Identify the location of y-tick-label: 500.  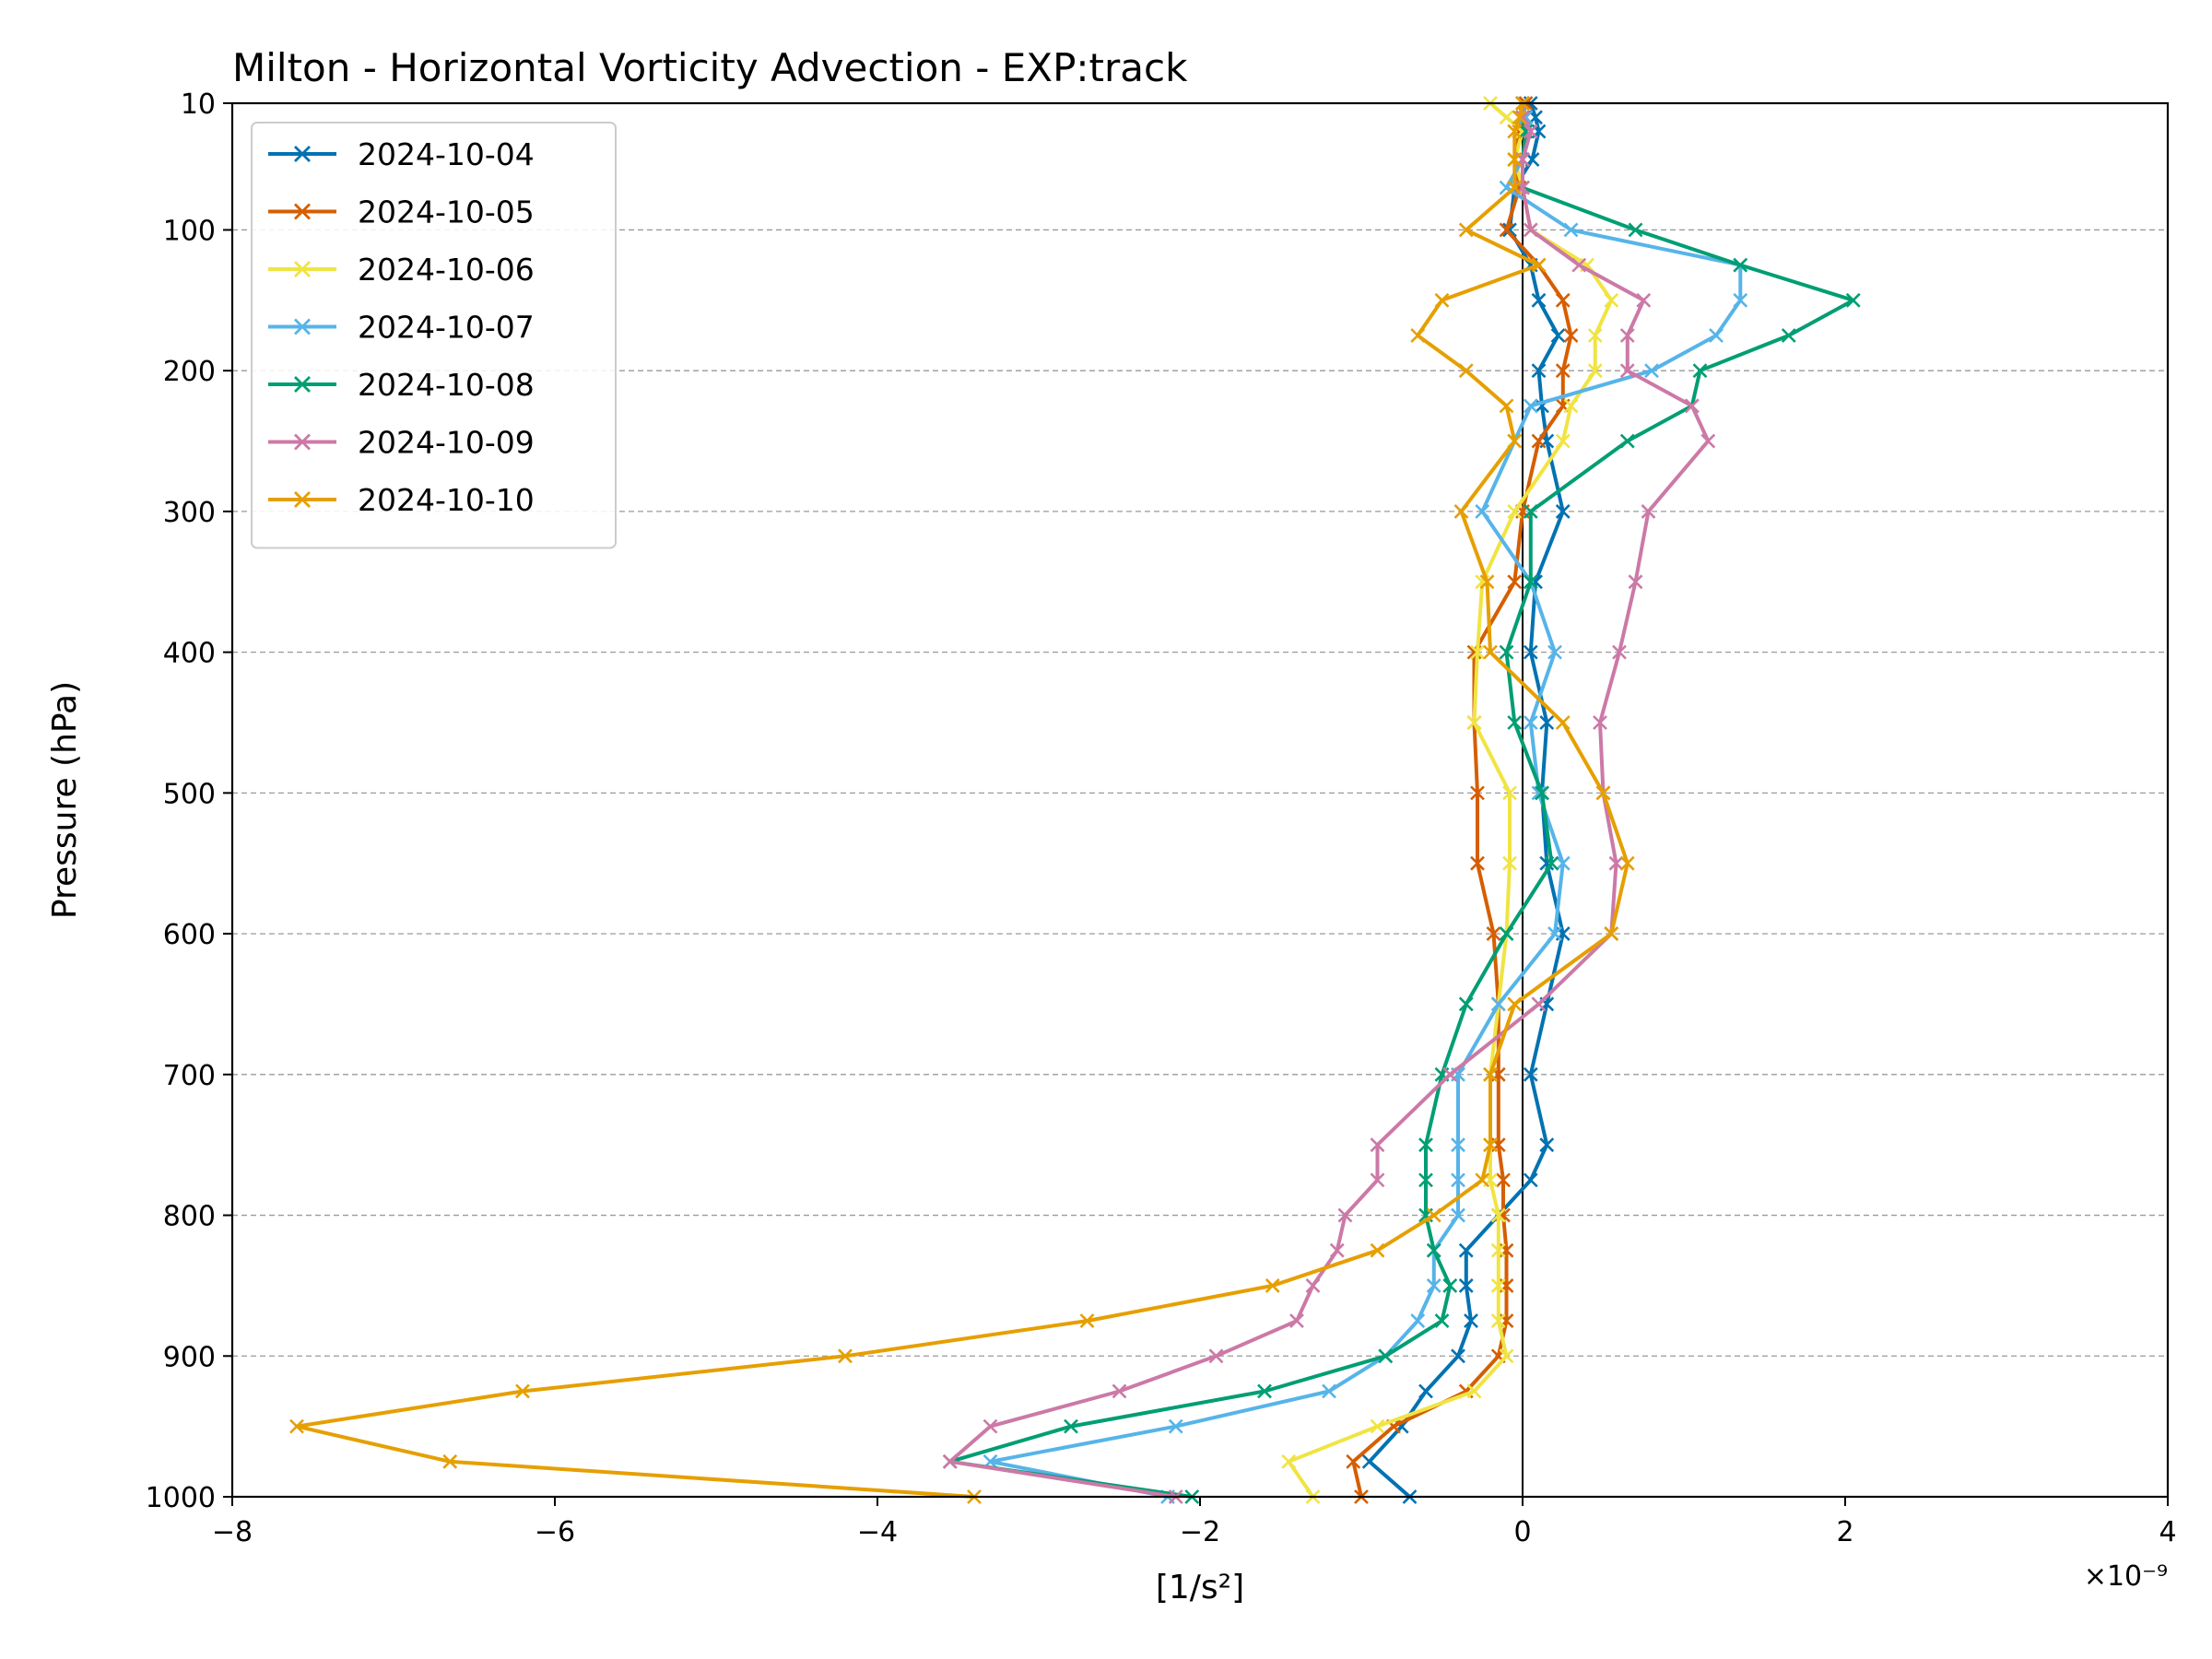
(189, 794).